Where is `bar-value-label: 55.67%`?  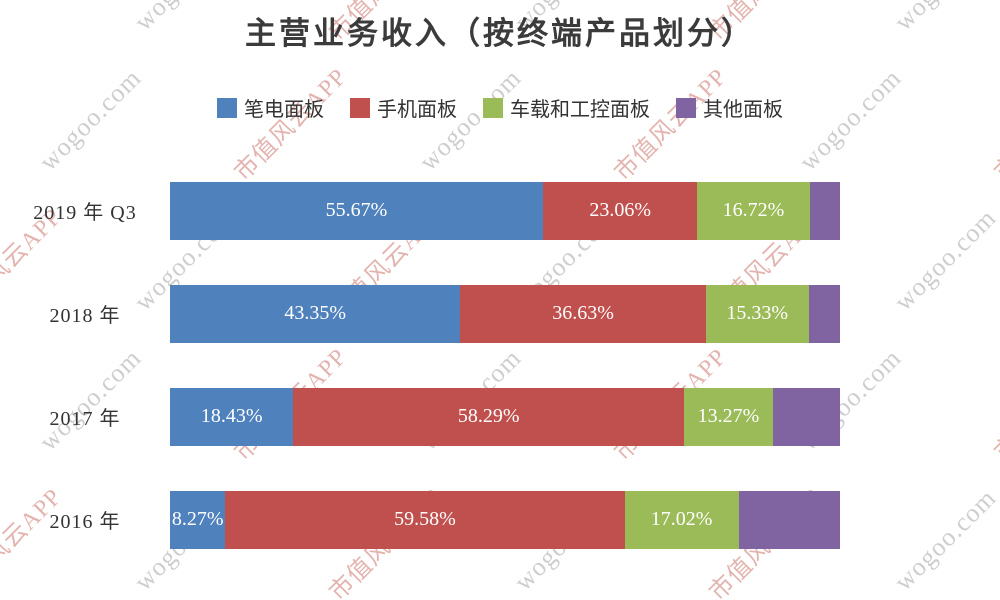 bar-value-label: 55.67% is located at coordinates (356, 210).